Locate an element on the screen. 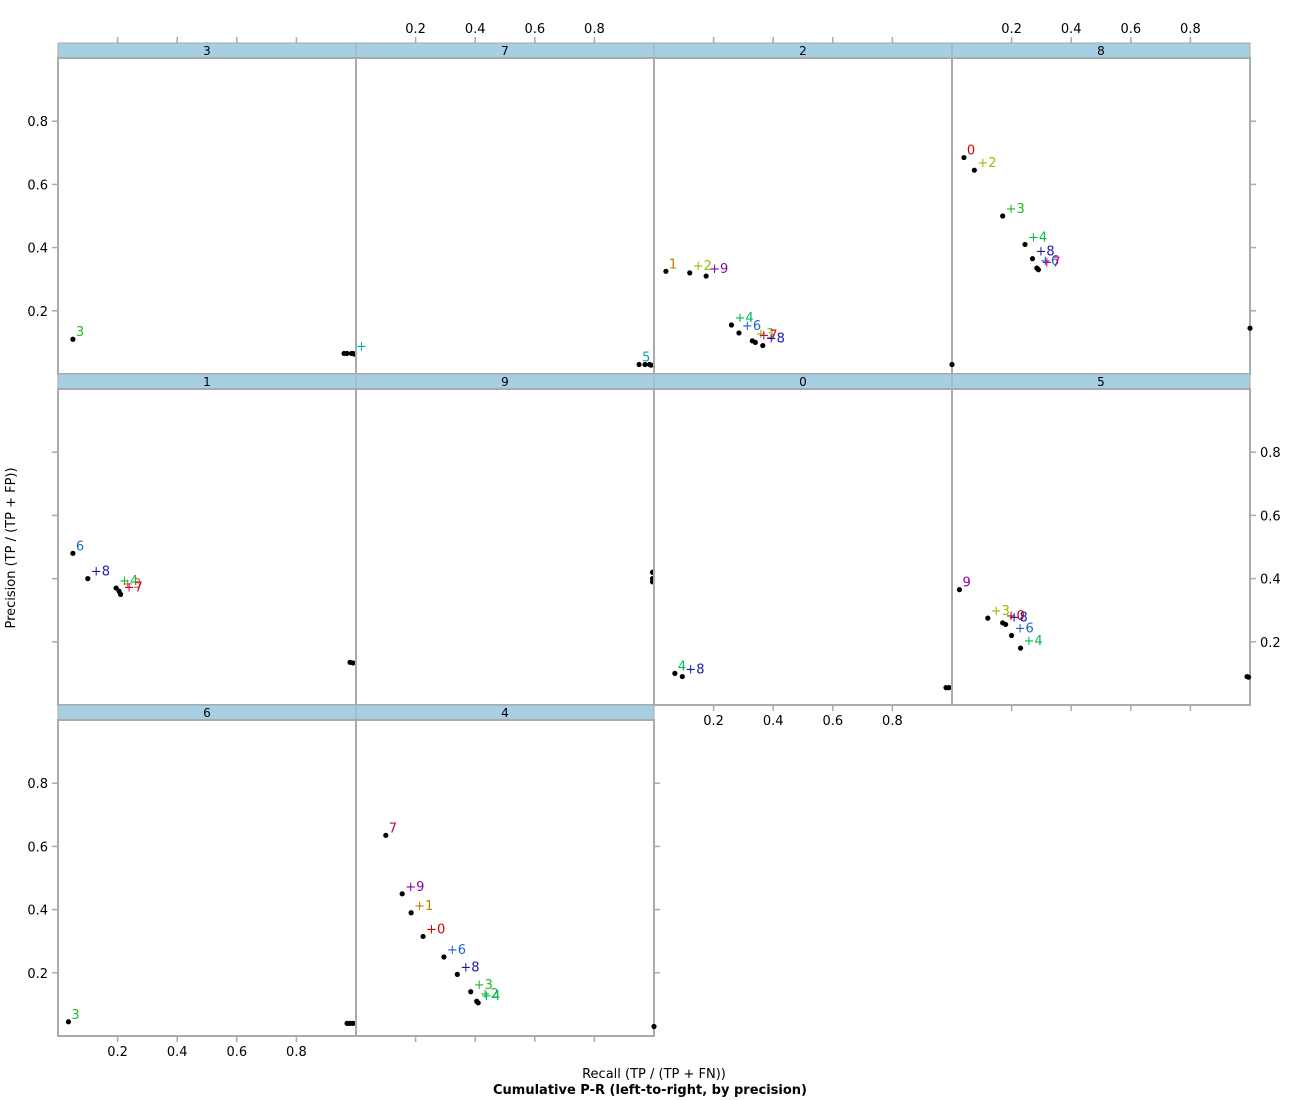  point-label: 5 is located at coordinates (646, 358).